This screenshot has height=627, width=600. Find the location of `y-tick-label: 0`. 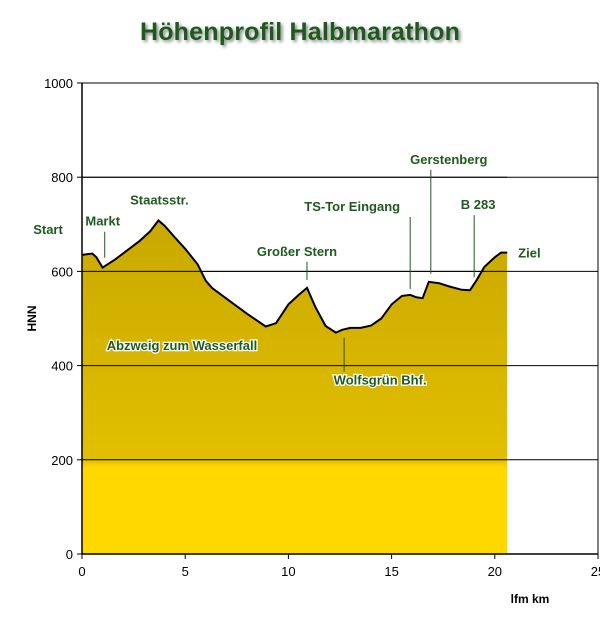

y-tick-label: 0 is located at coordinates (69, 554).